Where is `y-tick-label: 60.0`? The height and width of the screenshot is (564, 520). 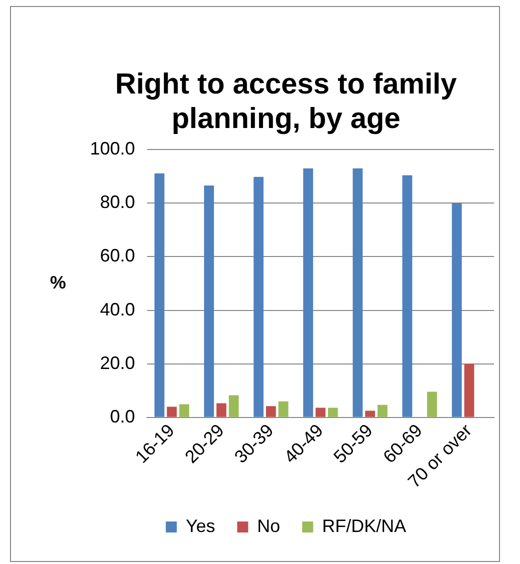
y-tick-label: 60.0 is located at coordinates (118, 256).